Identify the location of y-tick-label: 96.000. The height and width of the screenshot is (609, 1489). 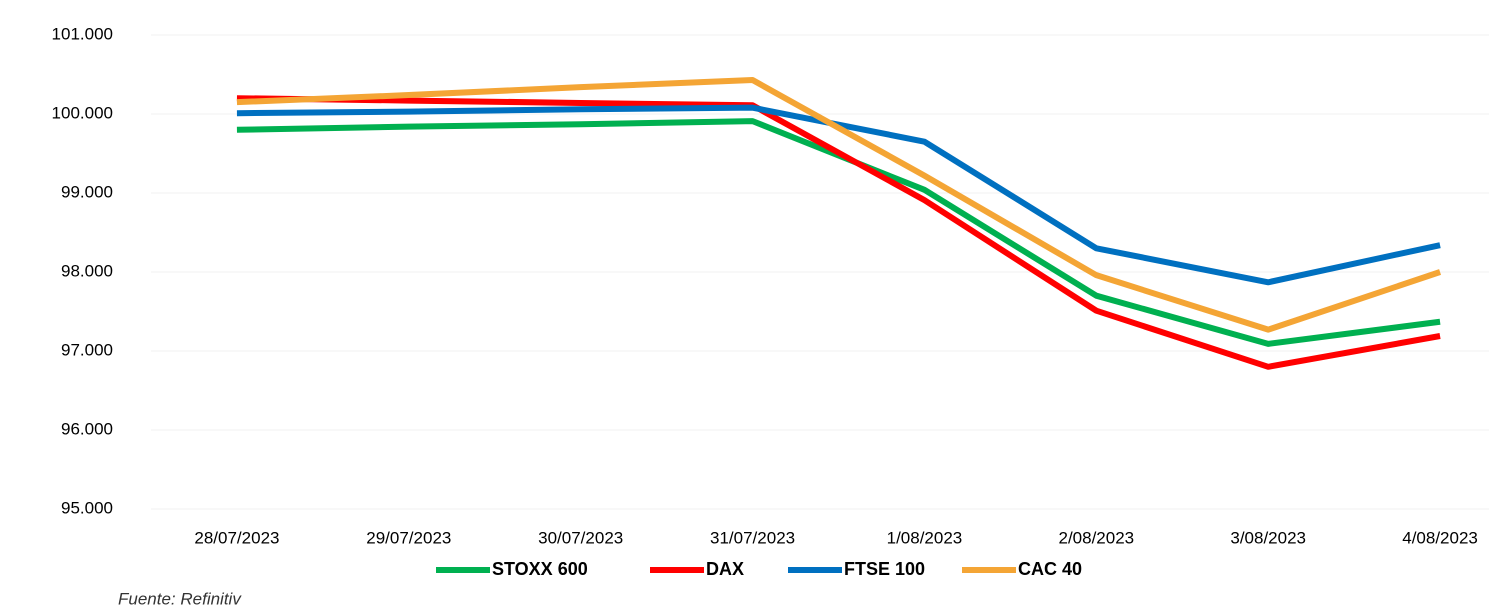
(87, 428).